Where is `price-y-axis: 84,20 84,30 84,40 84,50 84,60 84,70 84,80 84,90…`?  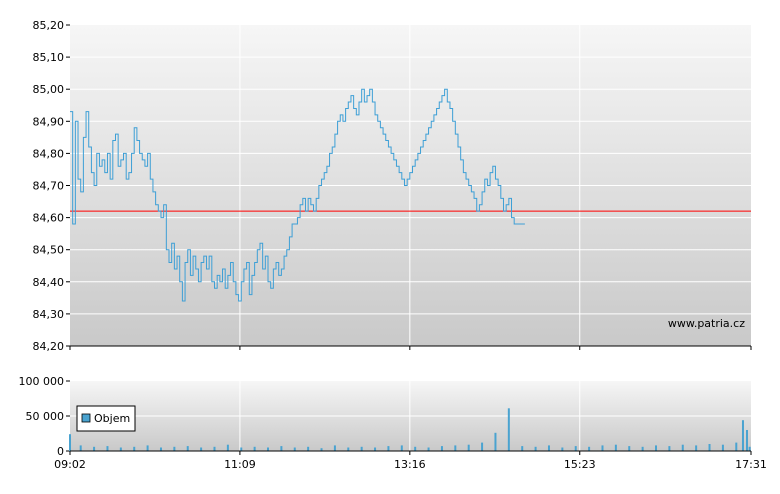 price-y-axis: 84,20 84,30 84,40 84,50 84,60 84,70 84,80 84,90… is located at coordinates (51, 186).